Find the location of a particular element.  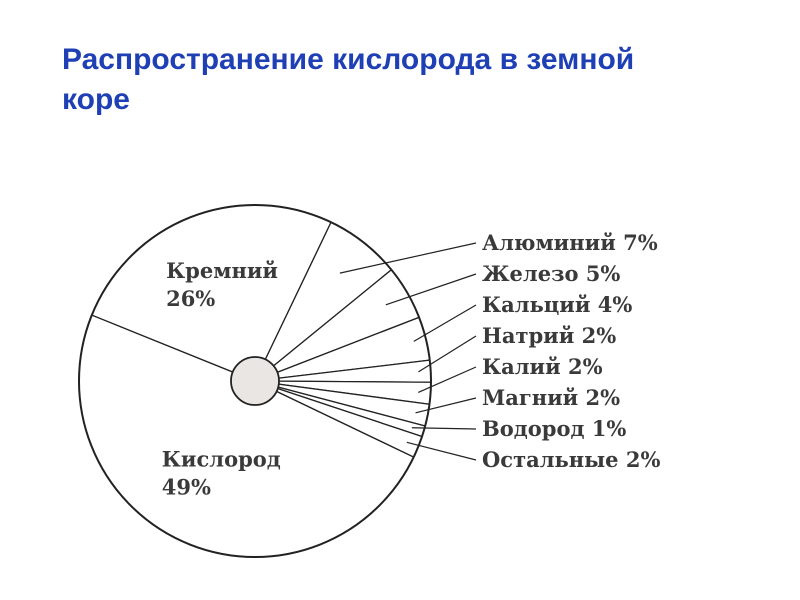

slice-label-кремний: Кремний is located at coordinates (222, 270).